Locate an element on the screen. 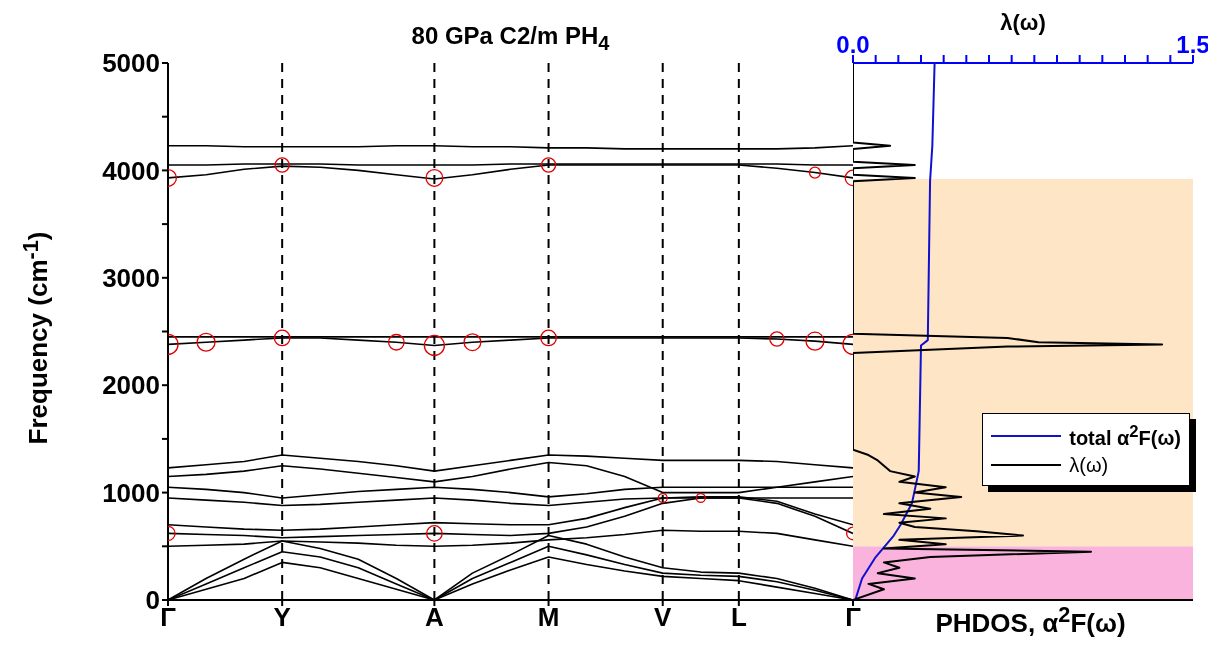  x2-axis-title: λ(ω) is located at coordinates (1023, 22).